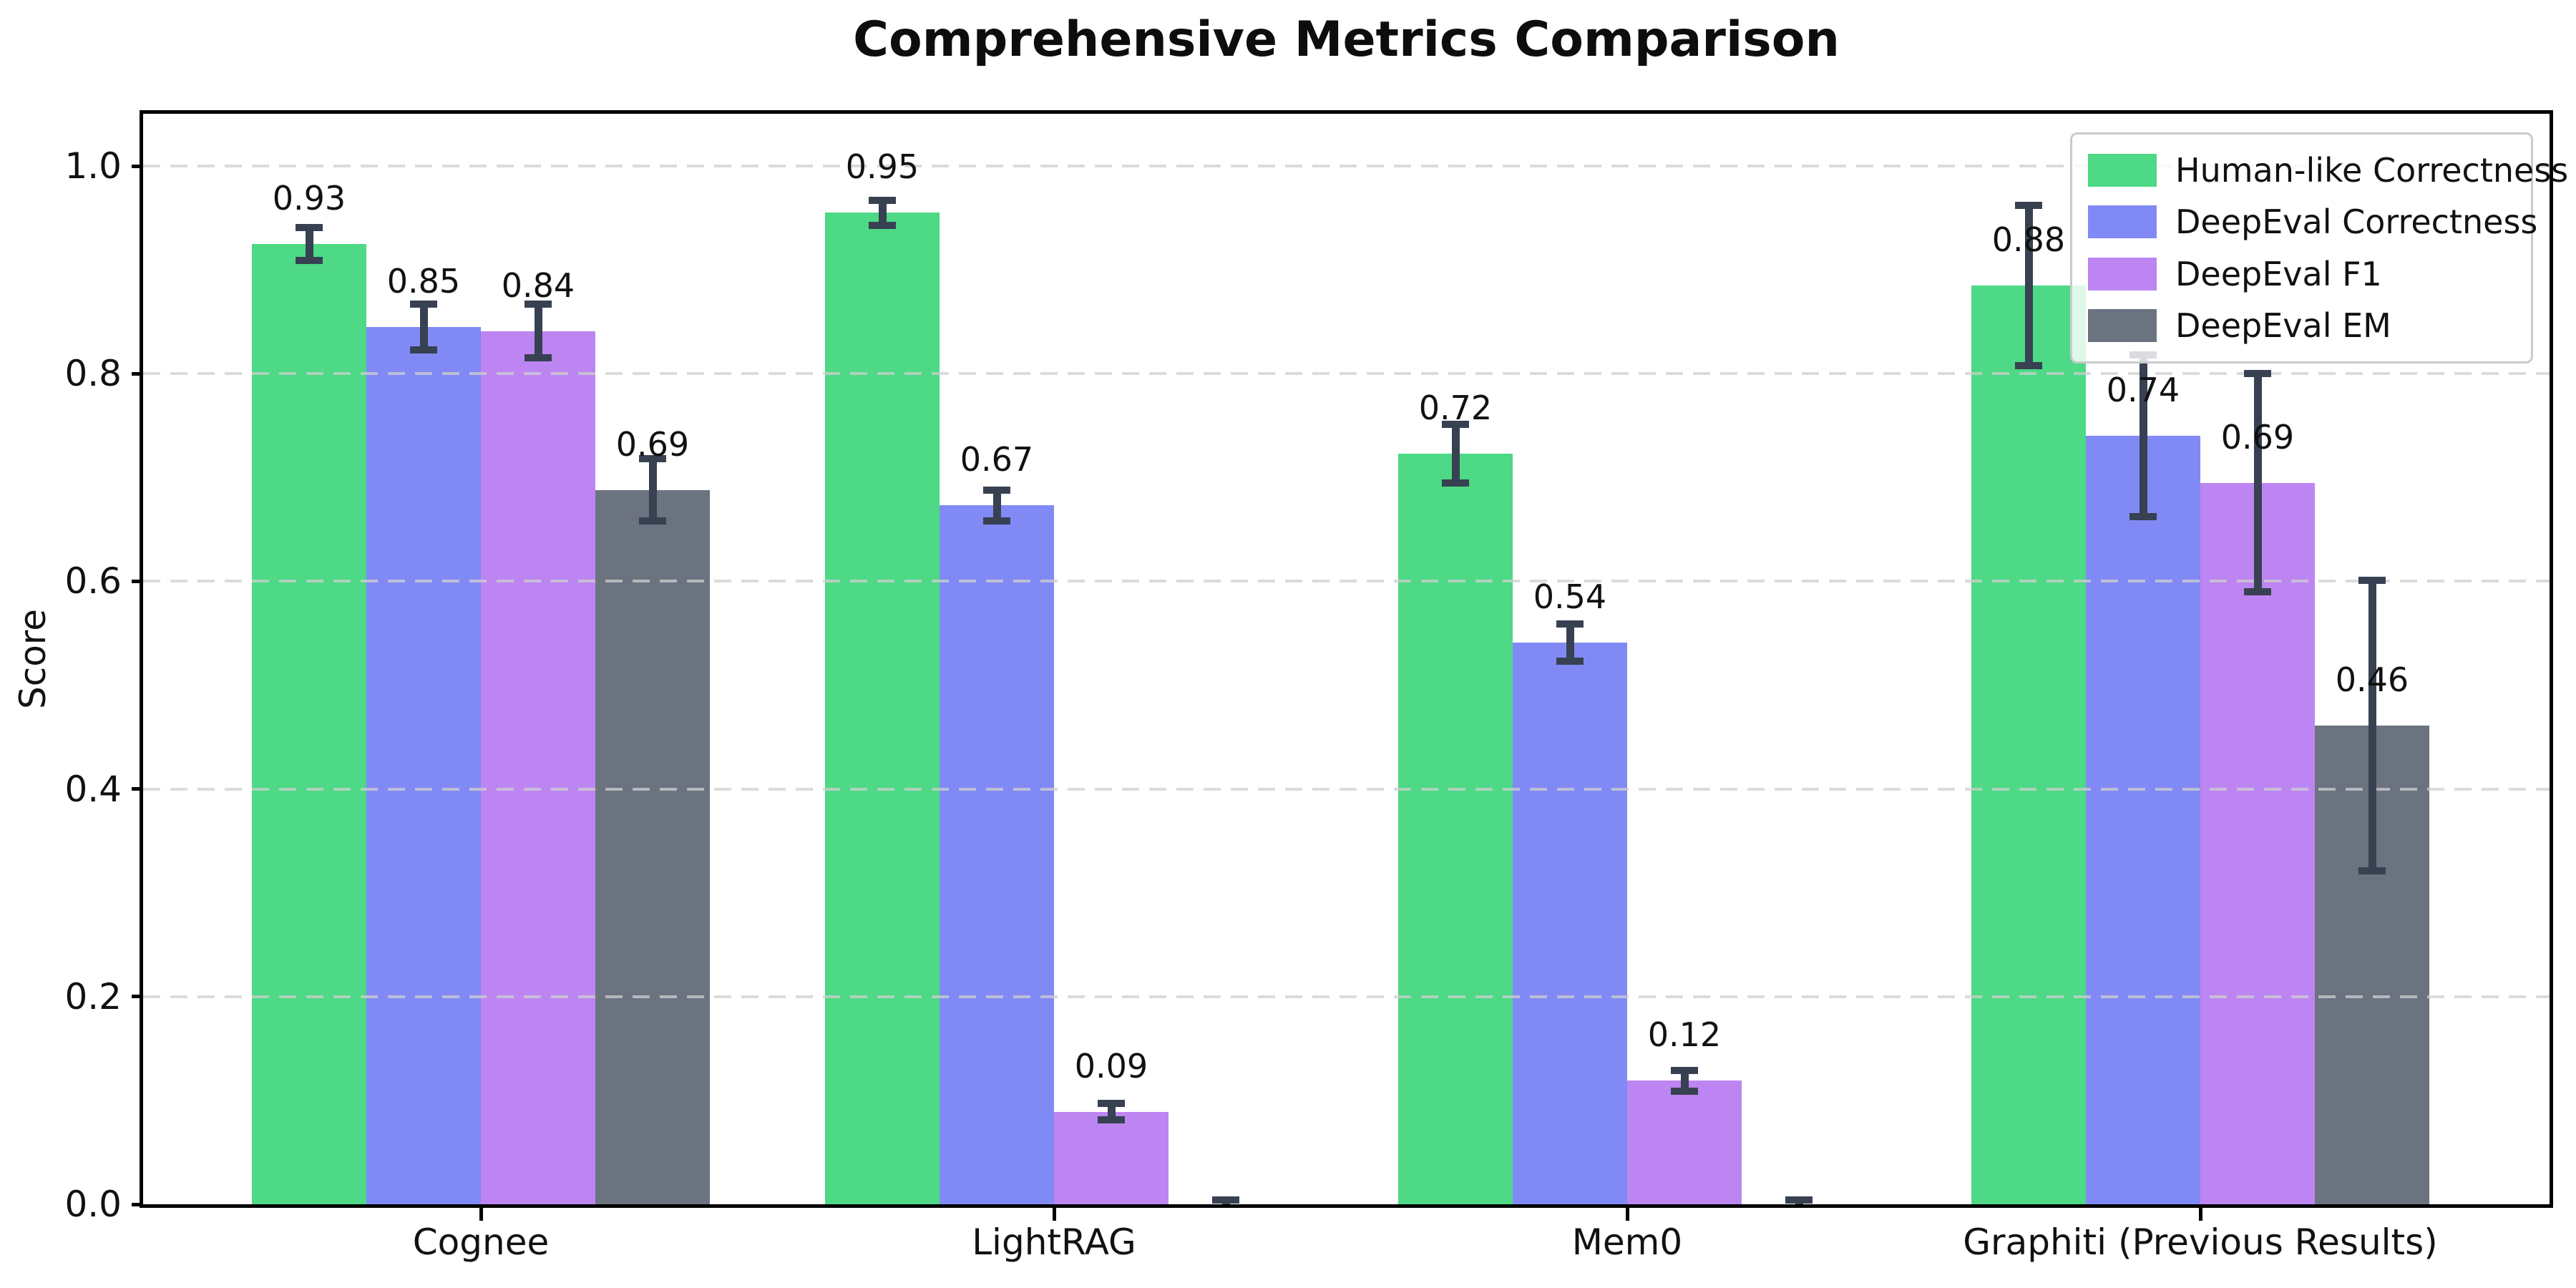 This screenshot has width=2576, height=1288. Describe the element at coordinates (423, 765) in the screenshot. I see `bar-deepeval-correctness-cognee` at that location.